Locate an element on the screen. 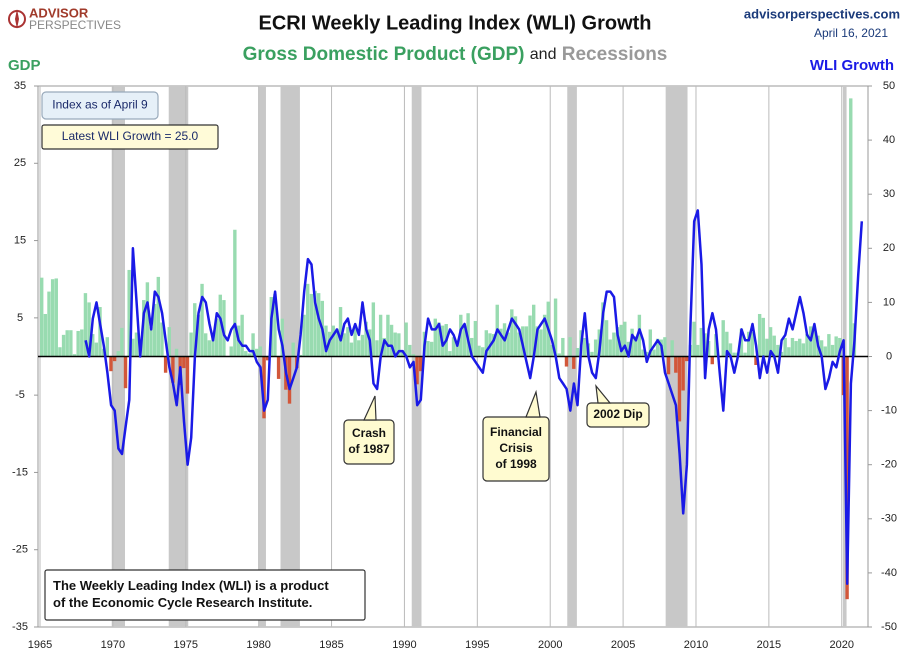 The width and height of the screenshot is (910, 666). annotation-pointer is located at coordinates (603, 394).